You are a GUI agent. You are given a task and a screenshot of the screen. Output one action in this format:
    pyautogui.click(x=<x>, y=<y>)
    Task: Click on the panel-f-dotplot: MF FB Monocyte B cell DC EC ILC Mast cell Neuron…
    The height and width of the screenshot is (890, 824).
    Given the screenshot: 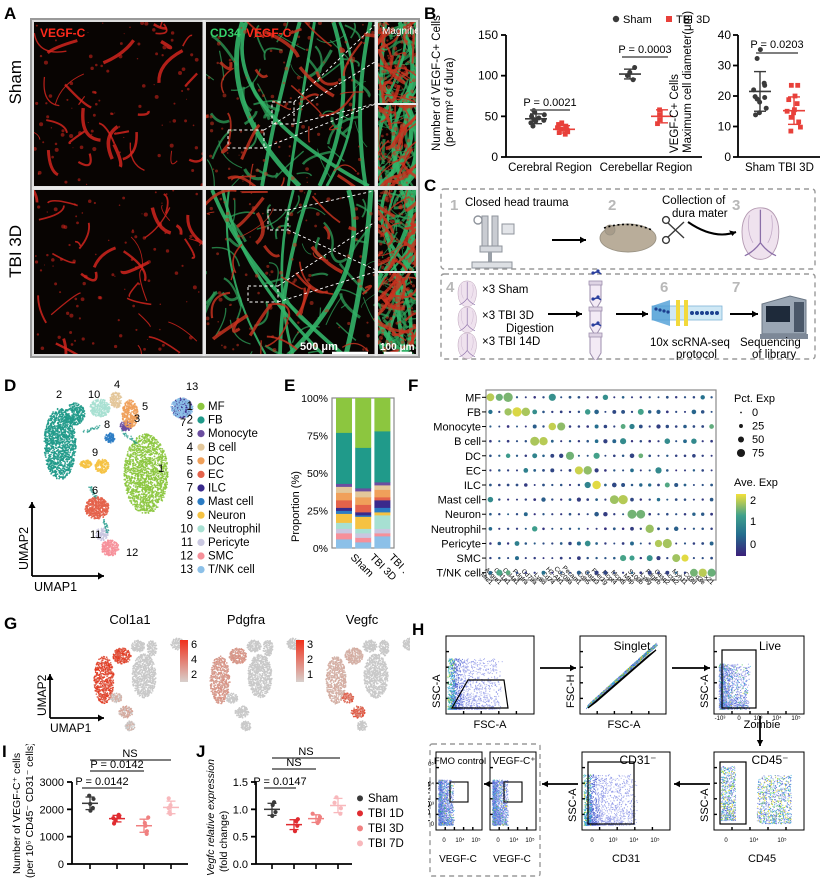 What is the action you would take?
    pyautogui.click(x=617, y=491)
    